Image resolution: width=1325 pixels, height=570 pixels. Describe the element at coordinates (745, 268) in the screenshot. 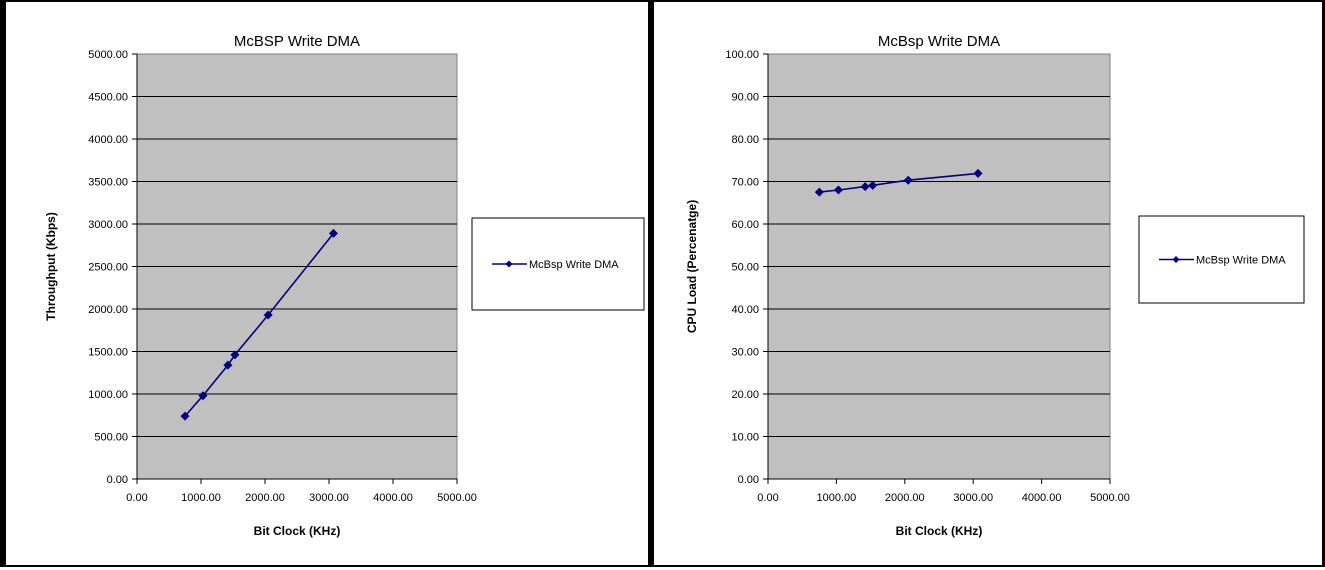

I see `y-tick-label: 50.00` at that location.